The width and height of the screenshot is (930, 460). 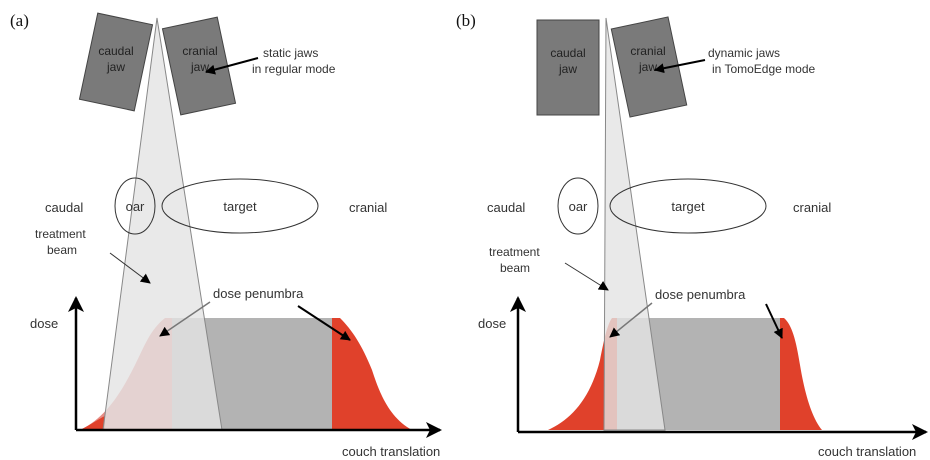 I want to click on cranial-label-a: cranial, so click(x=368, y=207).